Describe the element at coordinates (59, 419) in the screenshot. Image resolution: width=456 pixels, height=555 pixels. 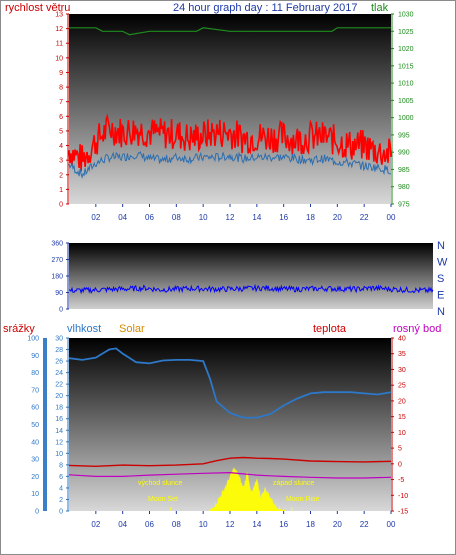
I see `humidity-tick-label: 16` at that location.